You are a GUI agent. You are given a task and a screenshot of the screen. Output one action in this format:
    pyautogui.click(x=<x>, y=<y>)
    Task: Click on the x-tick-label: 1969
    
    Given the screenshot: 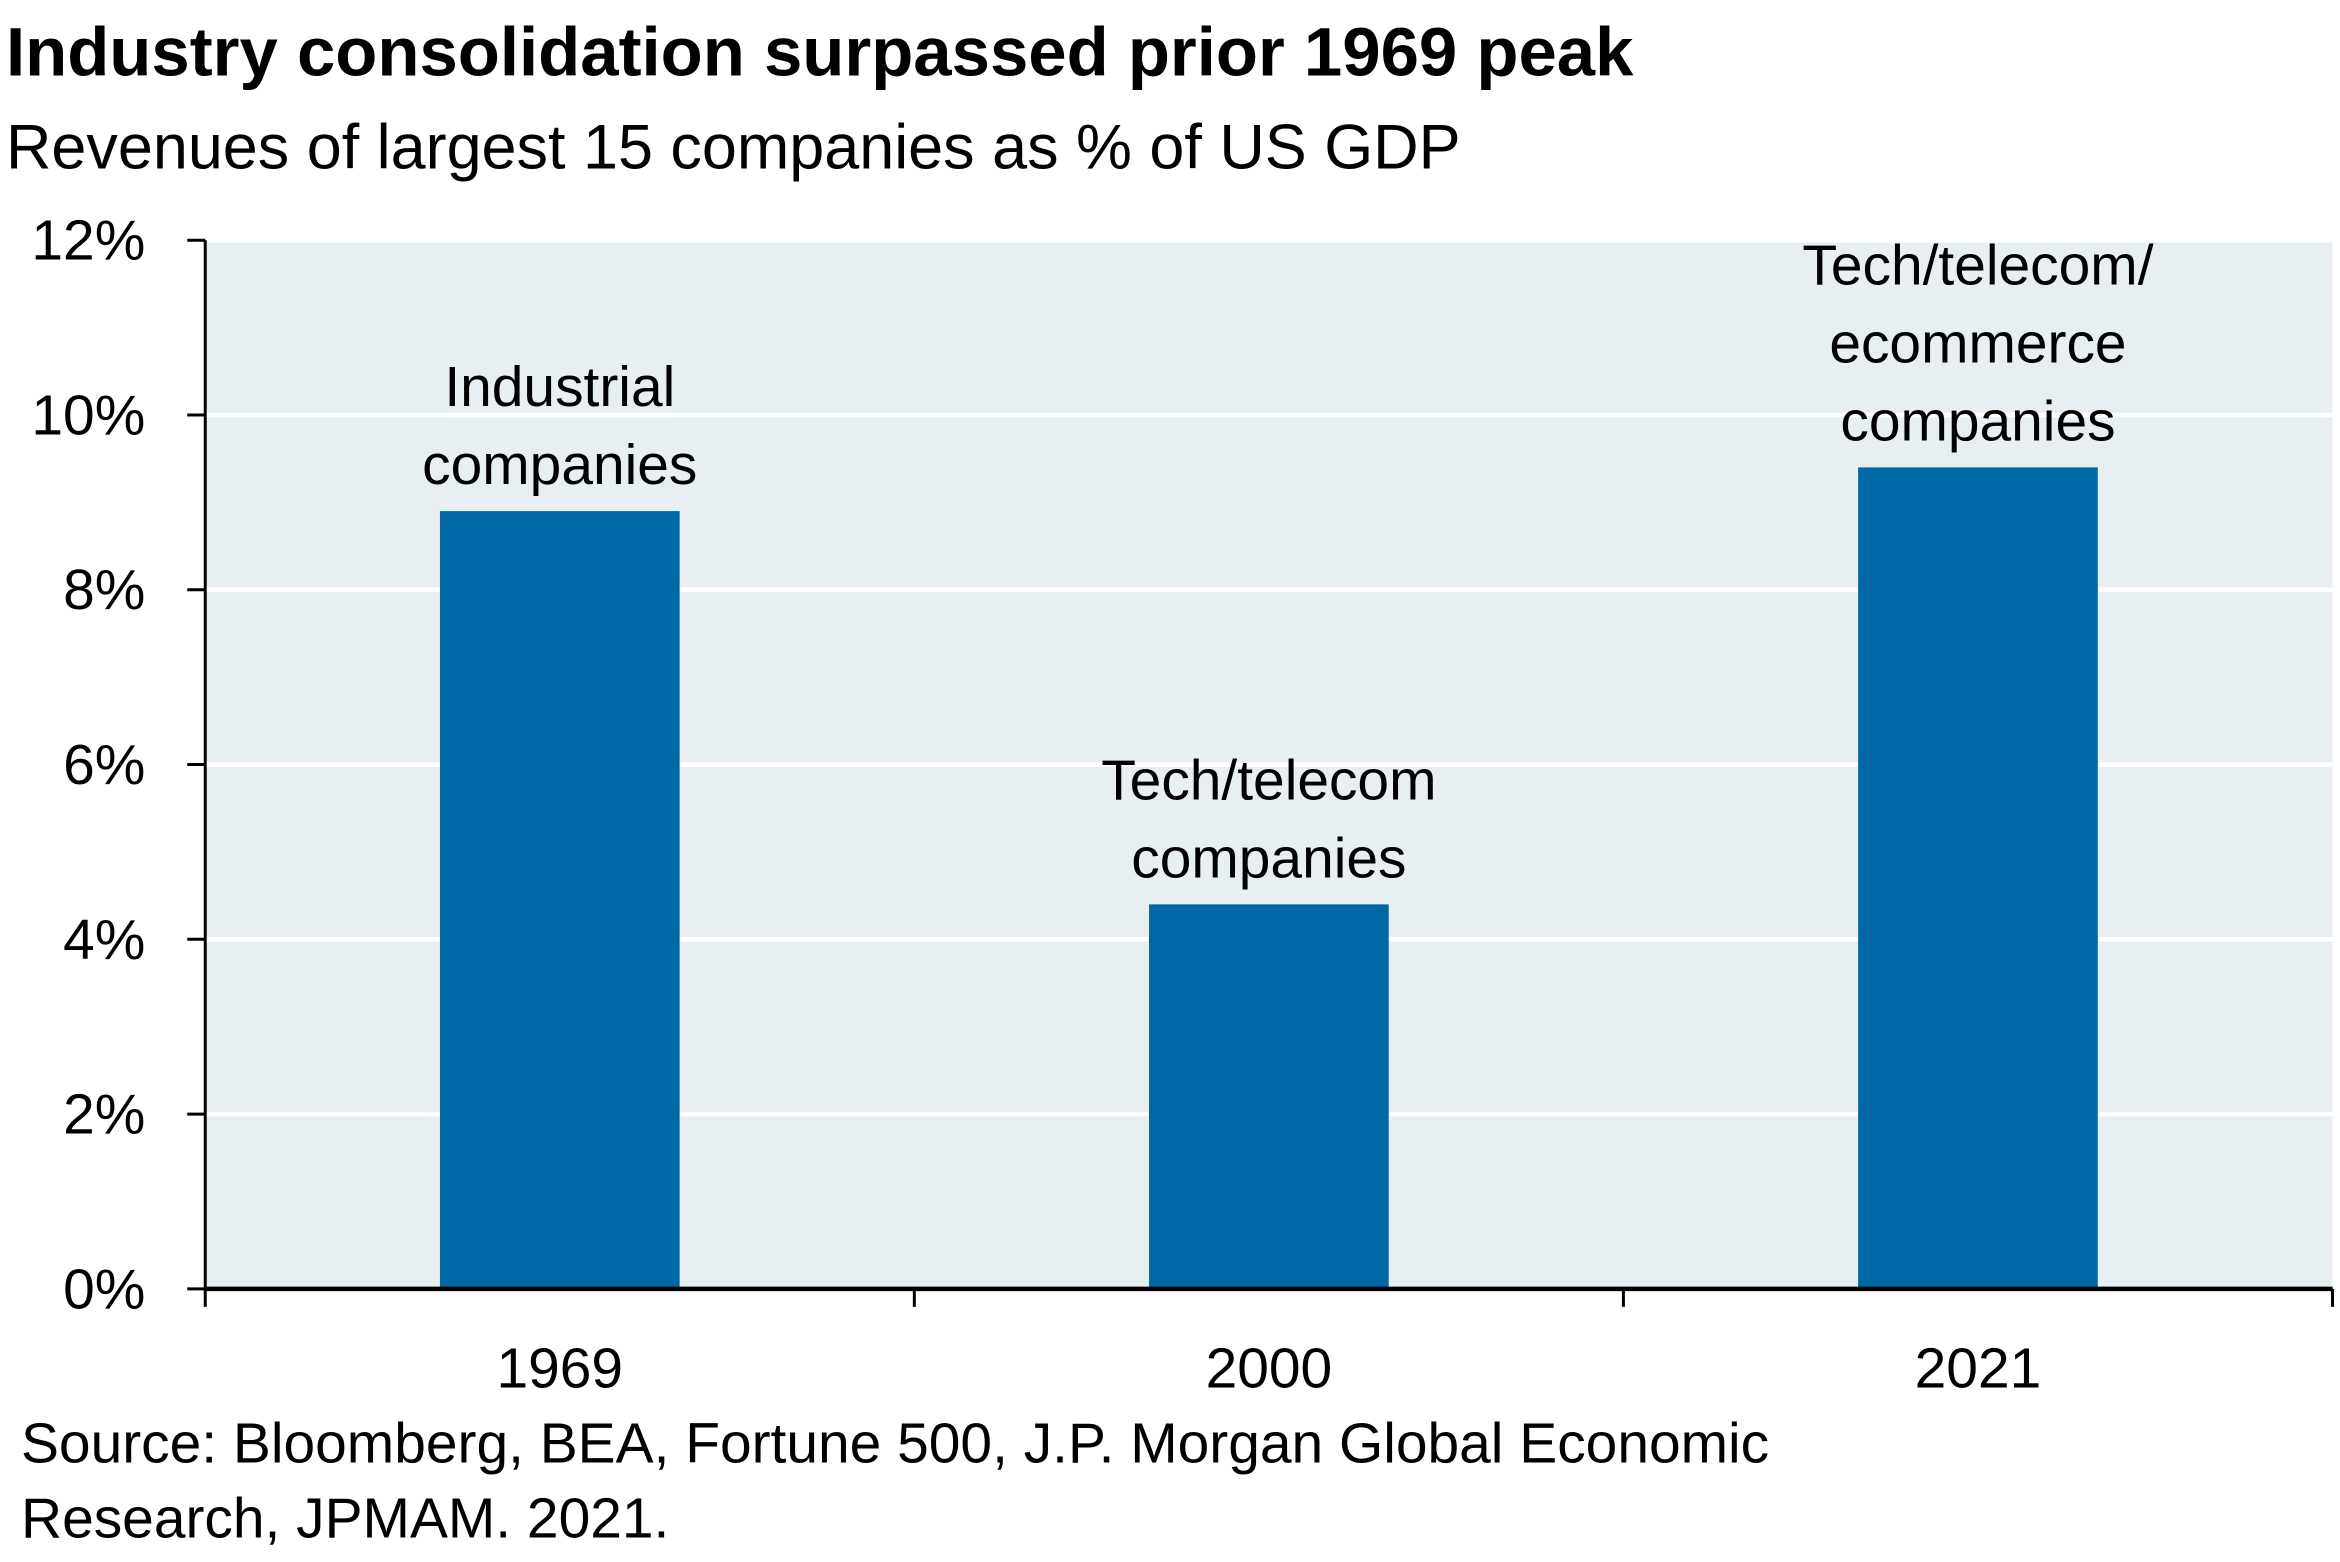 What is the action you would take?
    pyautogui.click(x=559, y=1369)
    